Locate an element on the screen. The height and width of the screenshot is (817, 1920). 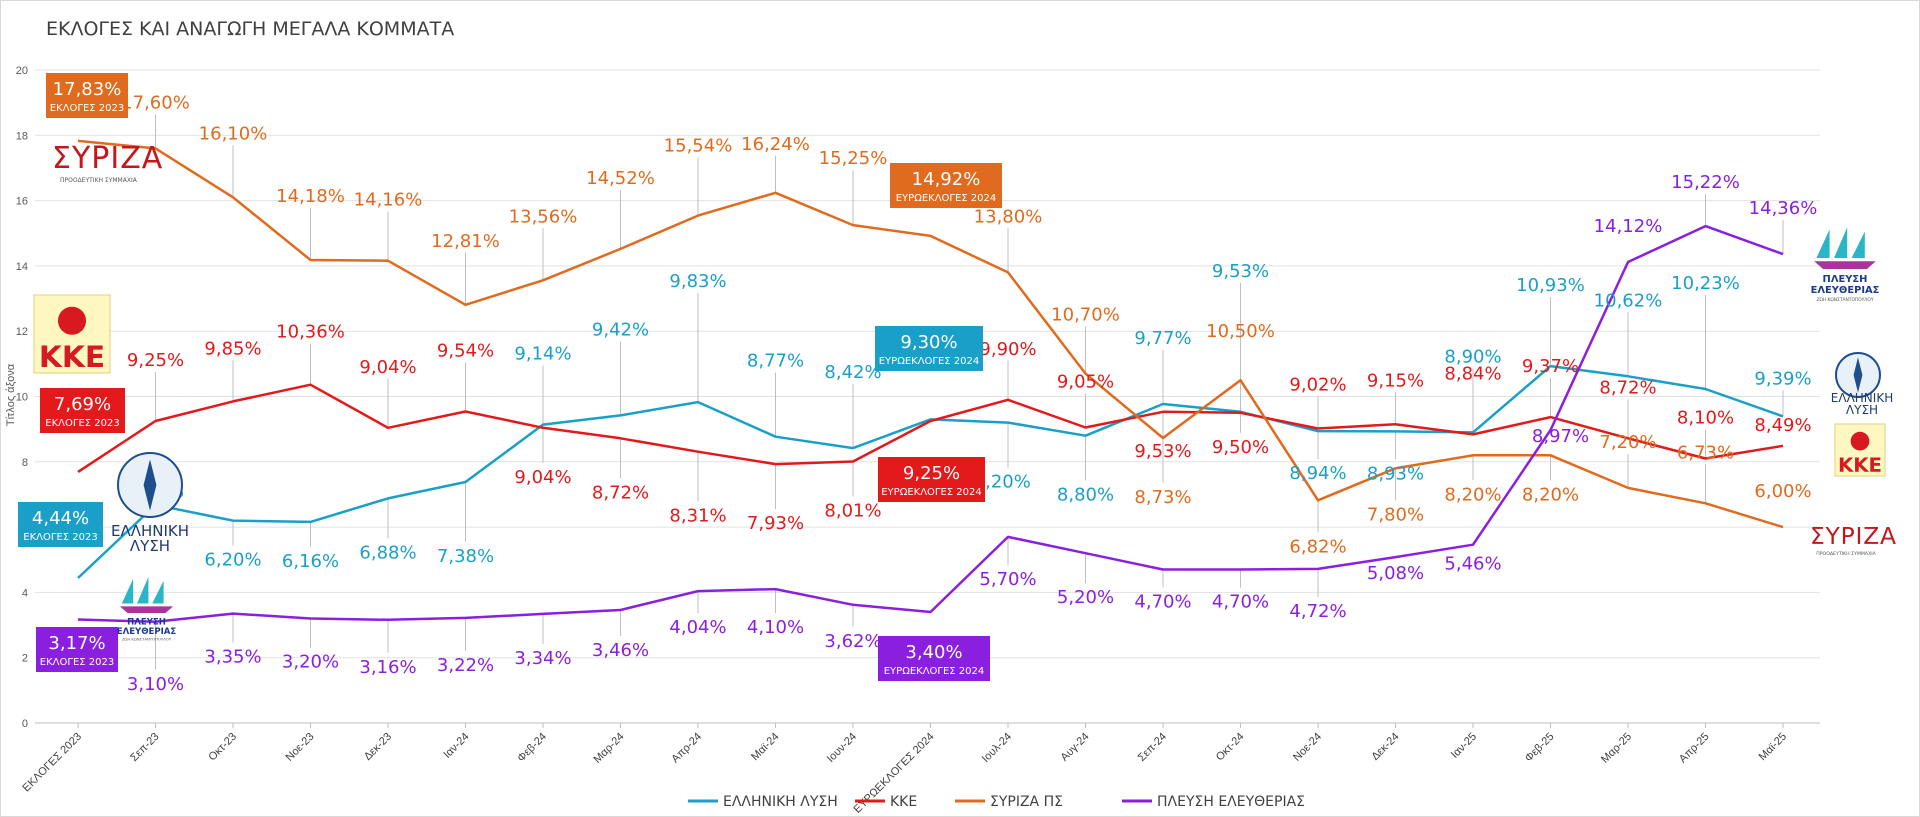
data-label: 4,70% is located at coordinates (1240, 602).